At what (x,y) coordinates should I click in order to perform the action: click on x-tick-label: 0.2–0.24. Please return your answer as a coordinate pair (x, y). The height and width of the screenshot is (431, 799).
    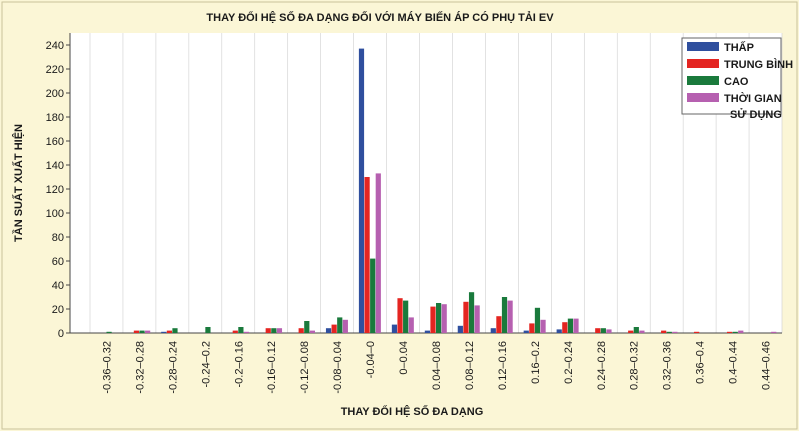
    Looking at the image, I should click on (569, 362).